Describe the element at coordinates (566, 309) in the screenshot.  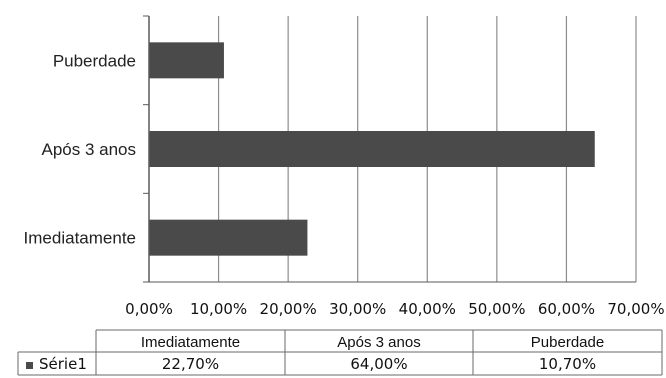
I see `x-tick-label: 60,00%` at that location.